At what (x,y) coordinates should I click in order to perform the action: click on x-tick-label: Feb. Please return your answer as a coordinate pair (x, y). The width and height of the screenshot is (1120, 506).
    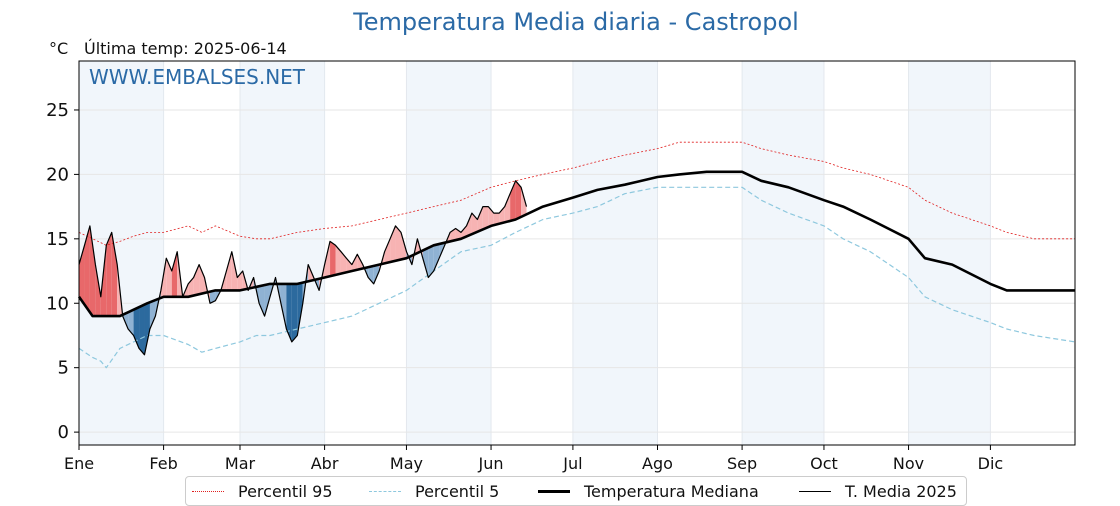
    Looking at the image, I should click on (163, 463).